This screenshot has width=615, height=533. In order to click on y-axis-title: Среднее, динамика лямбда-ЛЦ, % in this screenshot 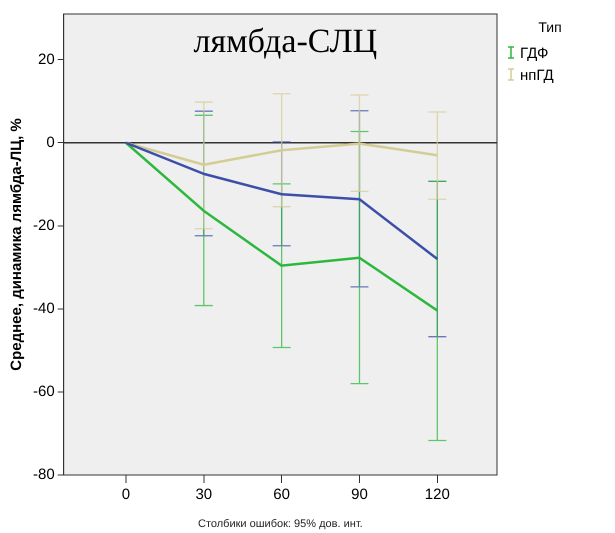, I will do `click(17, 244)`.